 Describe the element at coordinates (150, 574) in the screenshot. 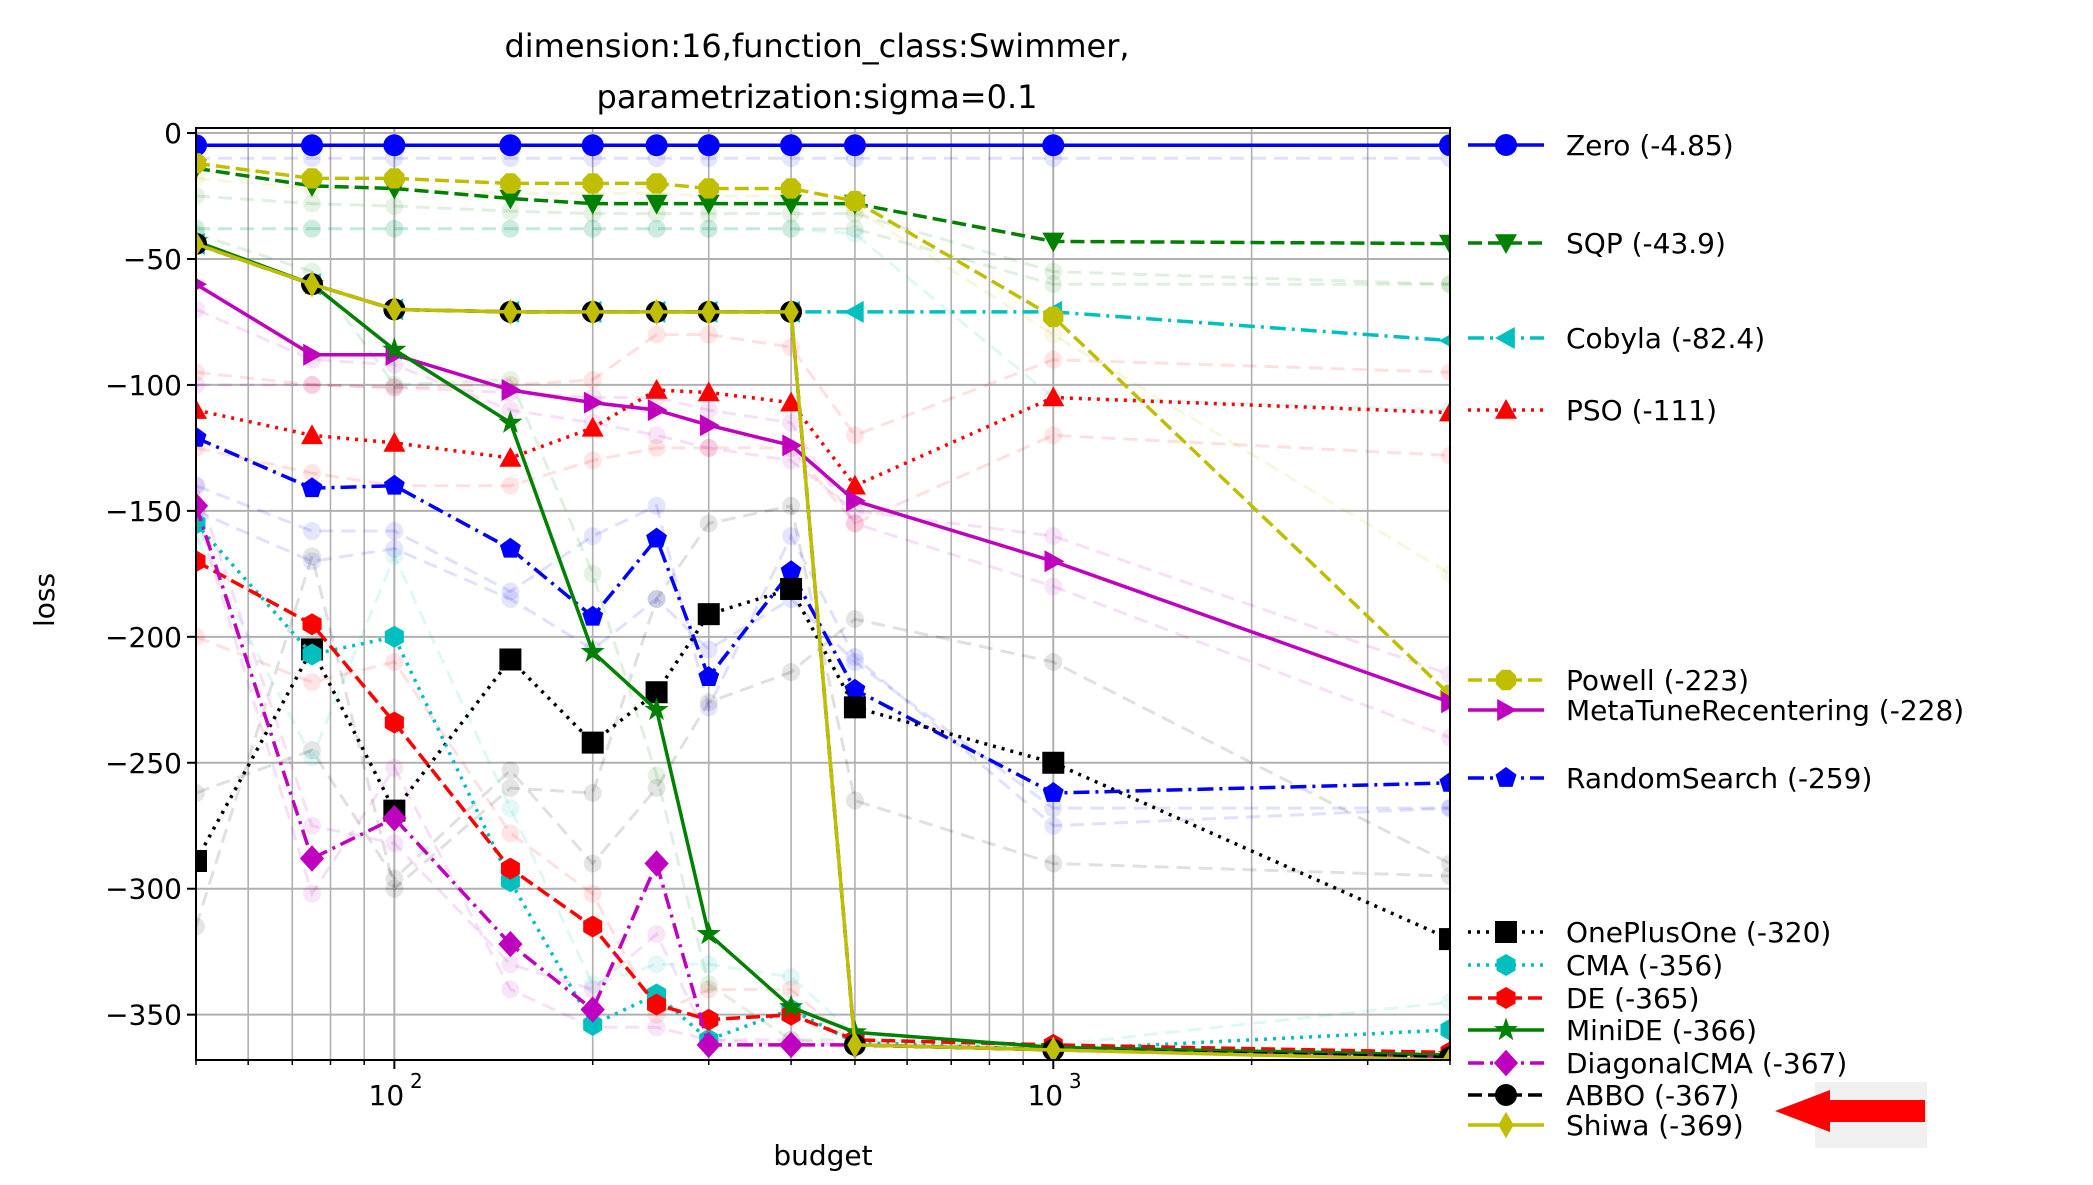

I see `y-axis: 0 −50 −100 −150 −200 −250 −300 −350` at that location.